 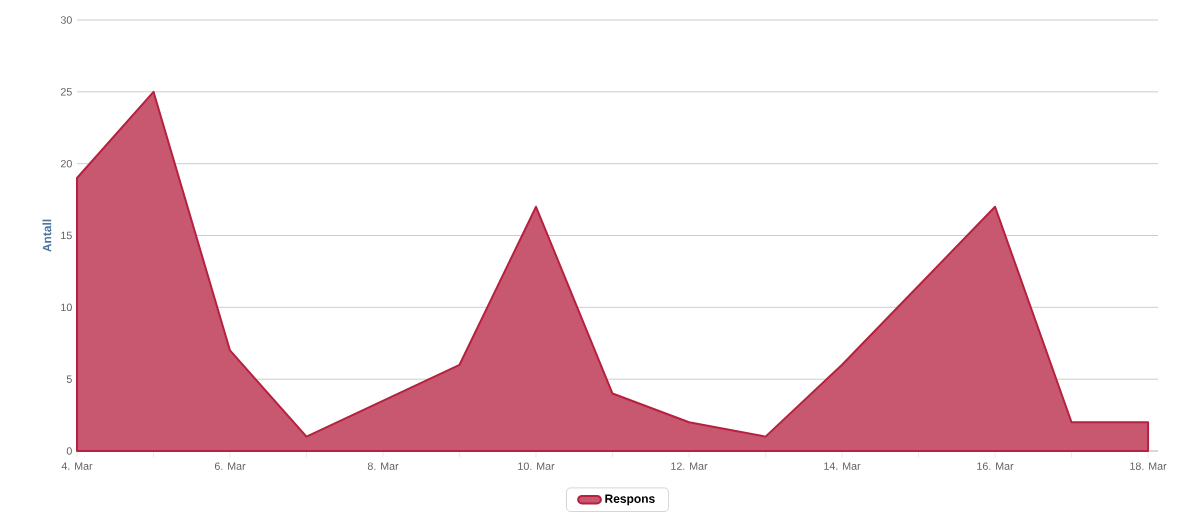 I want to click on y-tick-label: 20, so click(x=66, y=163).